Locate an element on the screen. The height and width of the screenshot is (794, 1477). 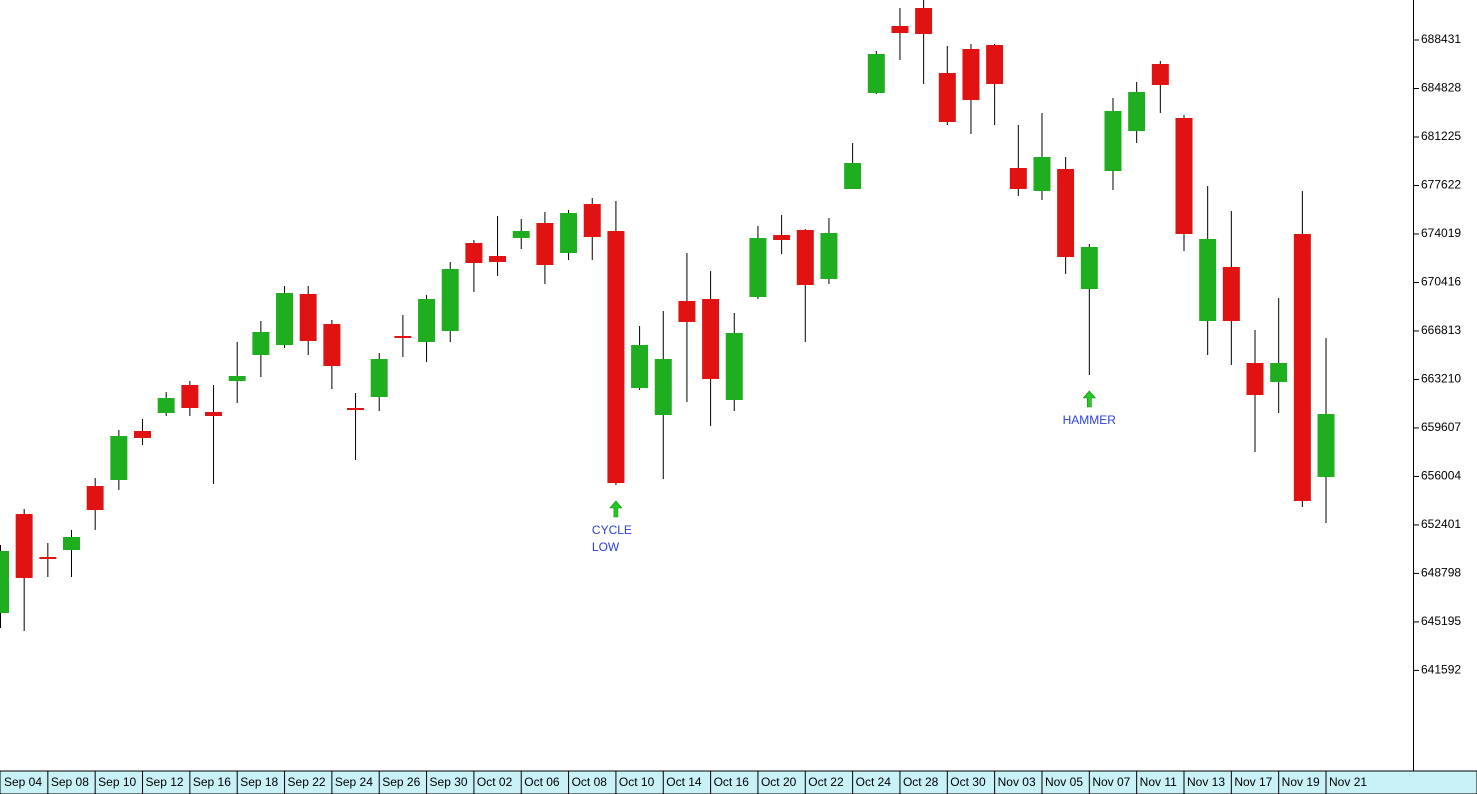
y-tick-label: 652401 is located at coordinates (1441, 524).